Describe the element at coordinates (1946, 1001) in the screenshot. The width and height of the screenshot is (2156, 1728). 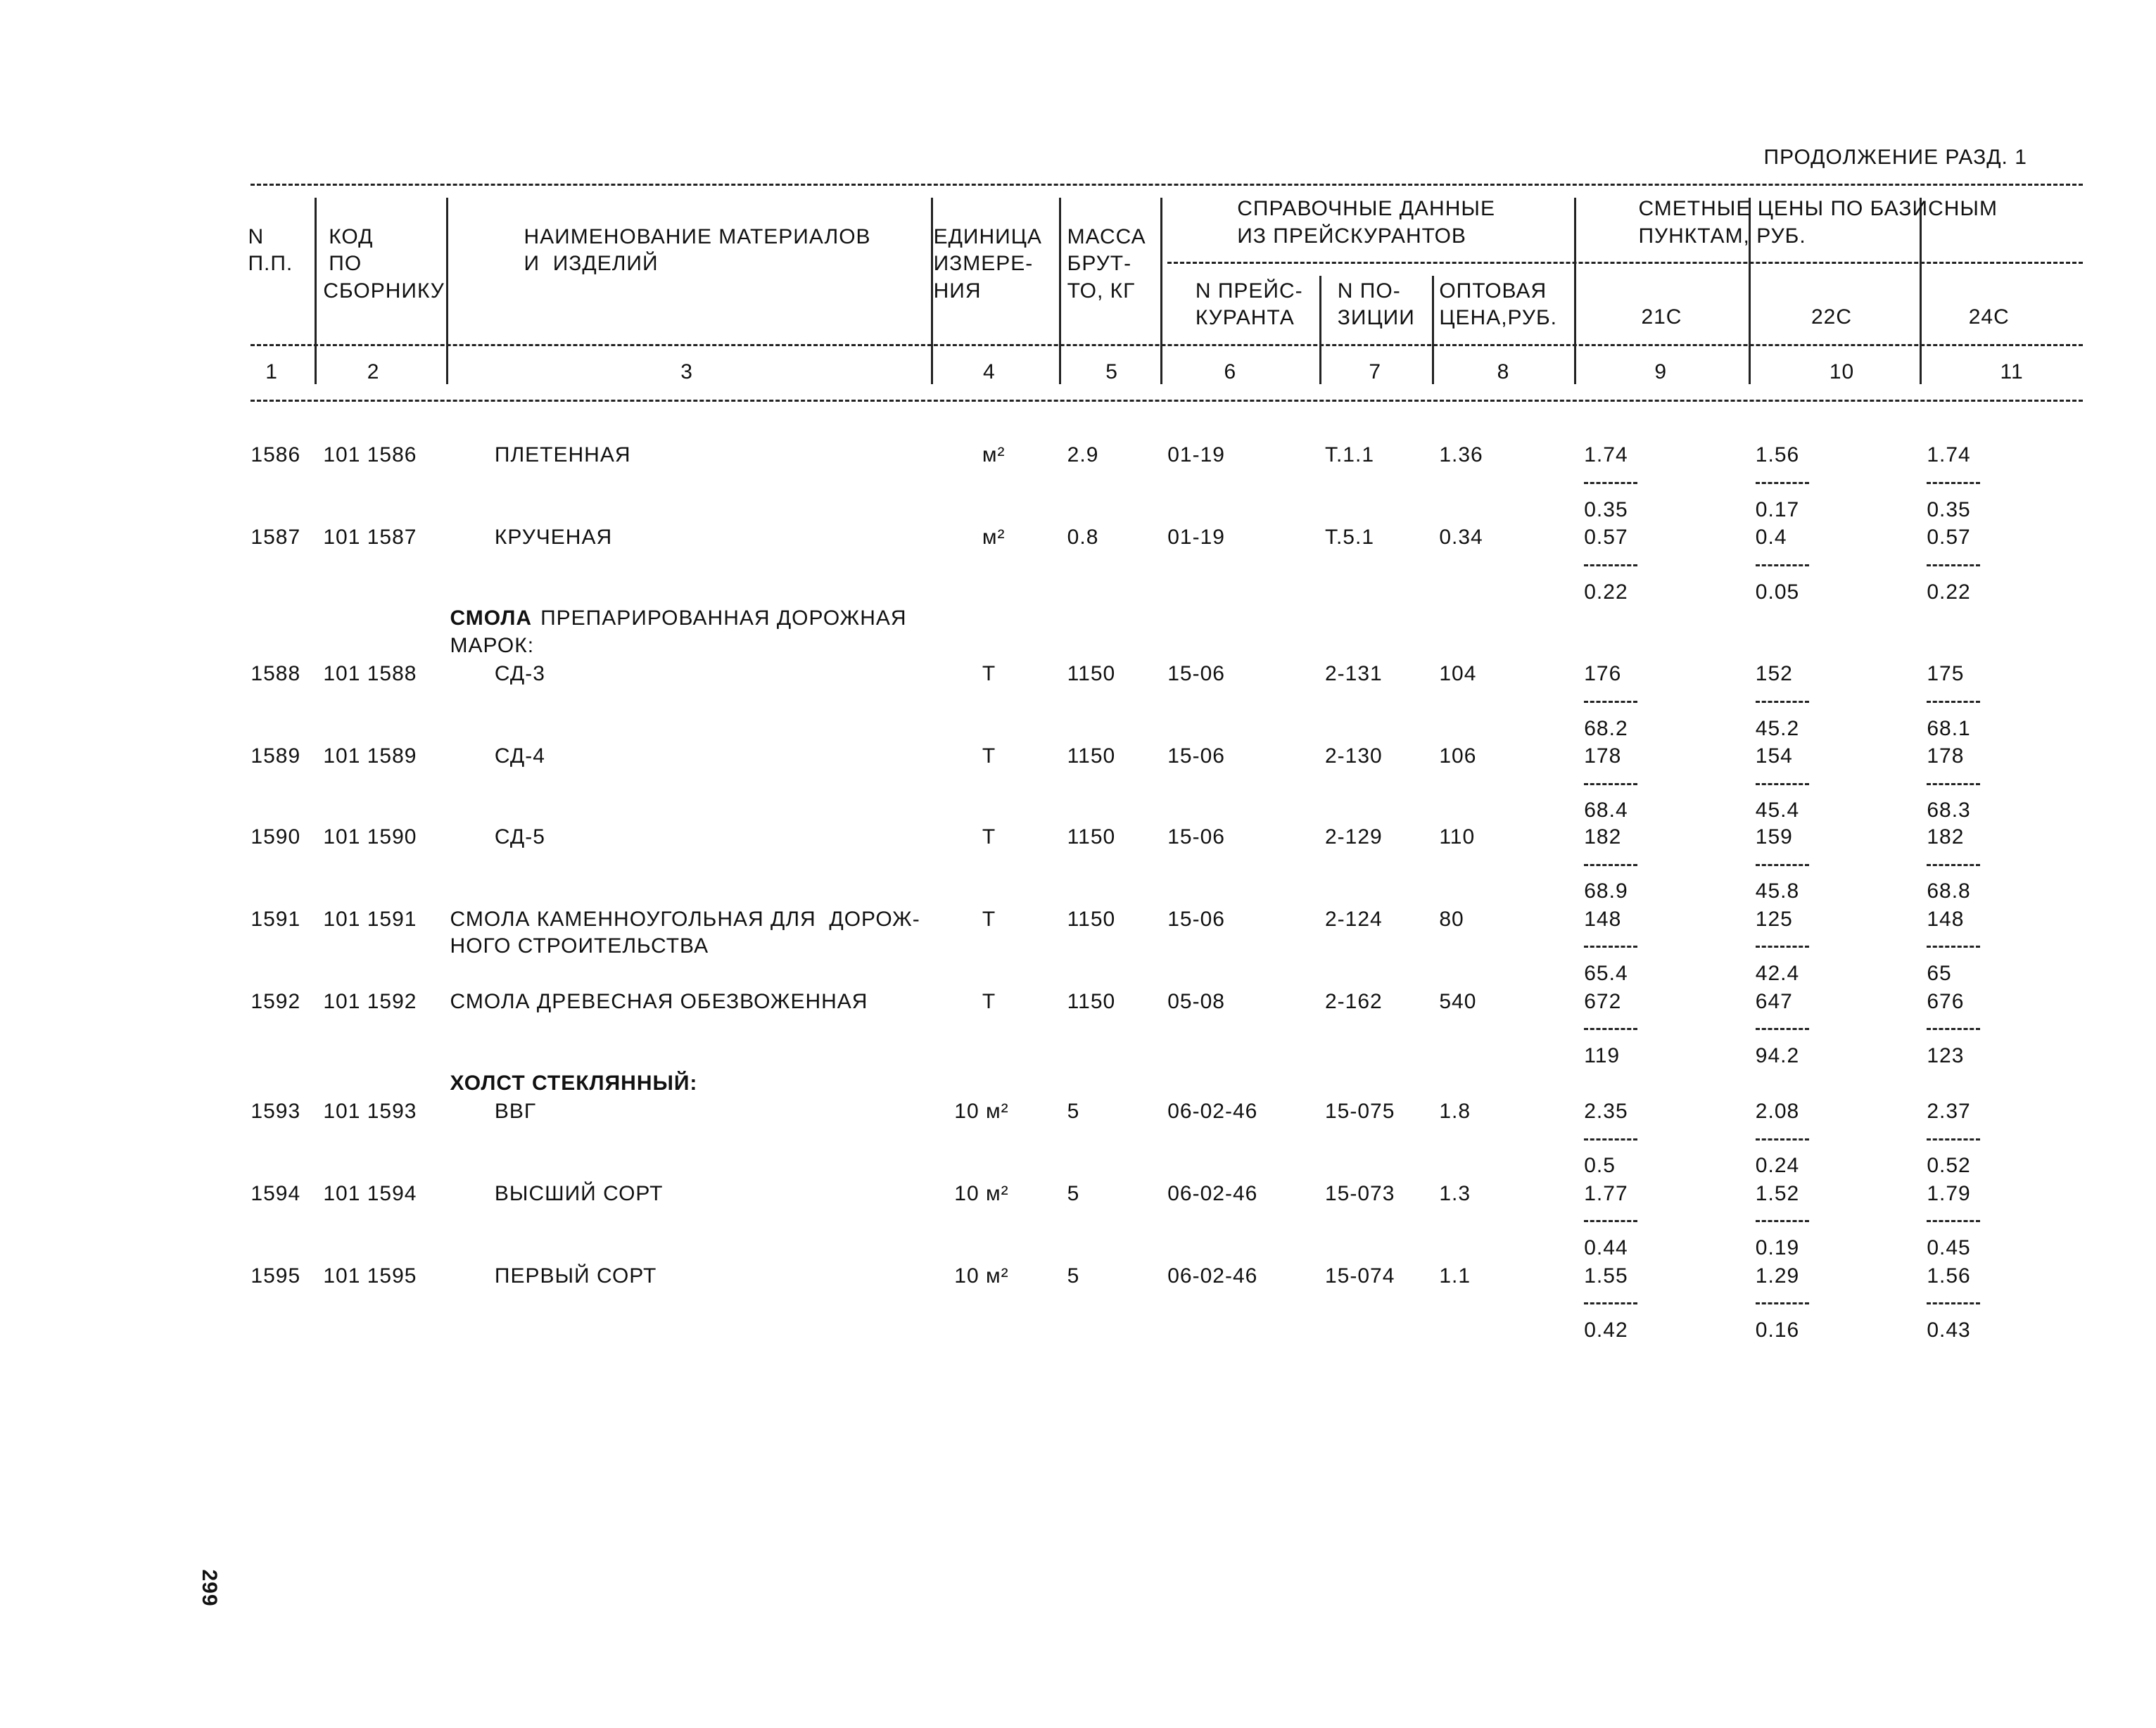
I see `price-top: 676` at that location.